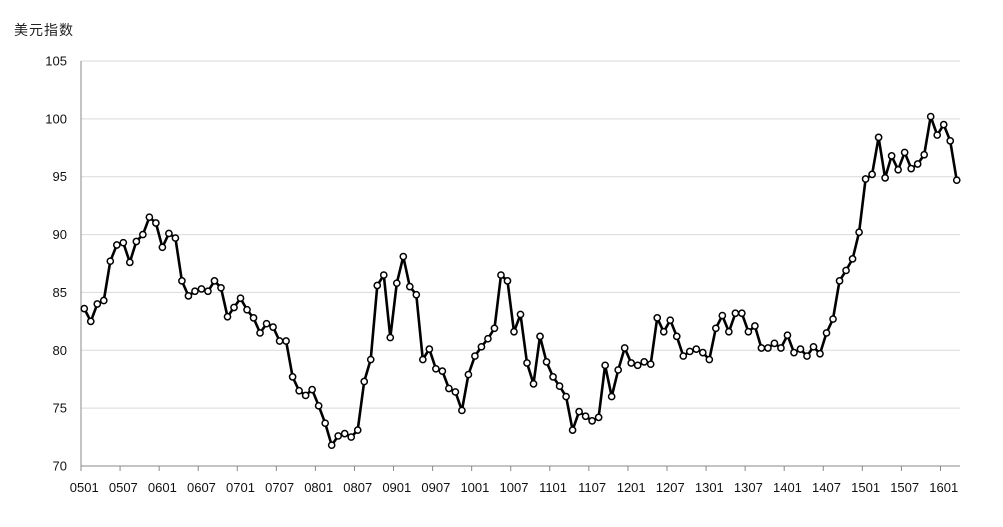  What do you see at coordinates (670, 487) in the screenshot?
I see `x-tick-label: 1207` at bounding box center [670, 487].